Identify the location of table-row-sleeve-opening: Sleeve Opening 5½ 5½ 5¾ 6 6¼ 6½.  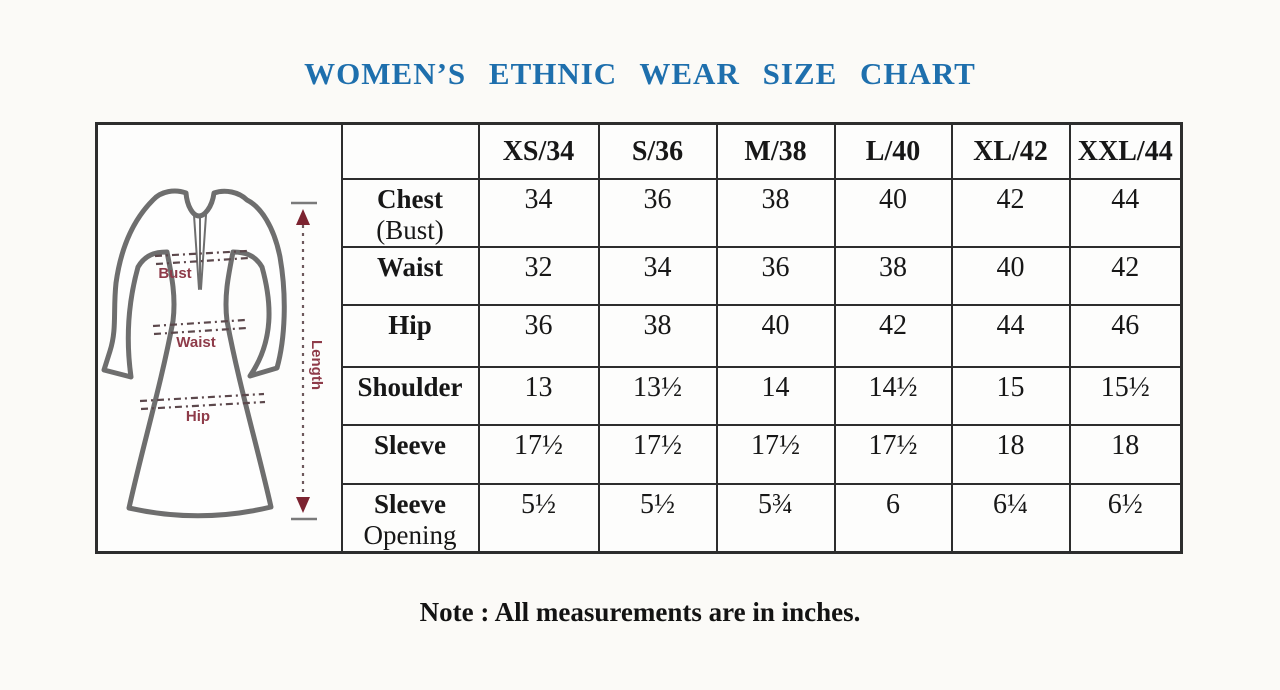
(640, 518).